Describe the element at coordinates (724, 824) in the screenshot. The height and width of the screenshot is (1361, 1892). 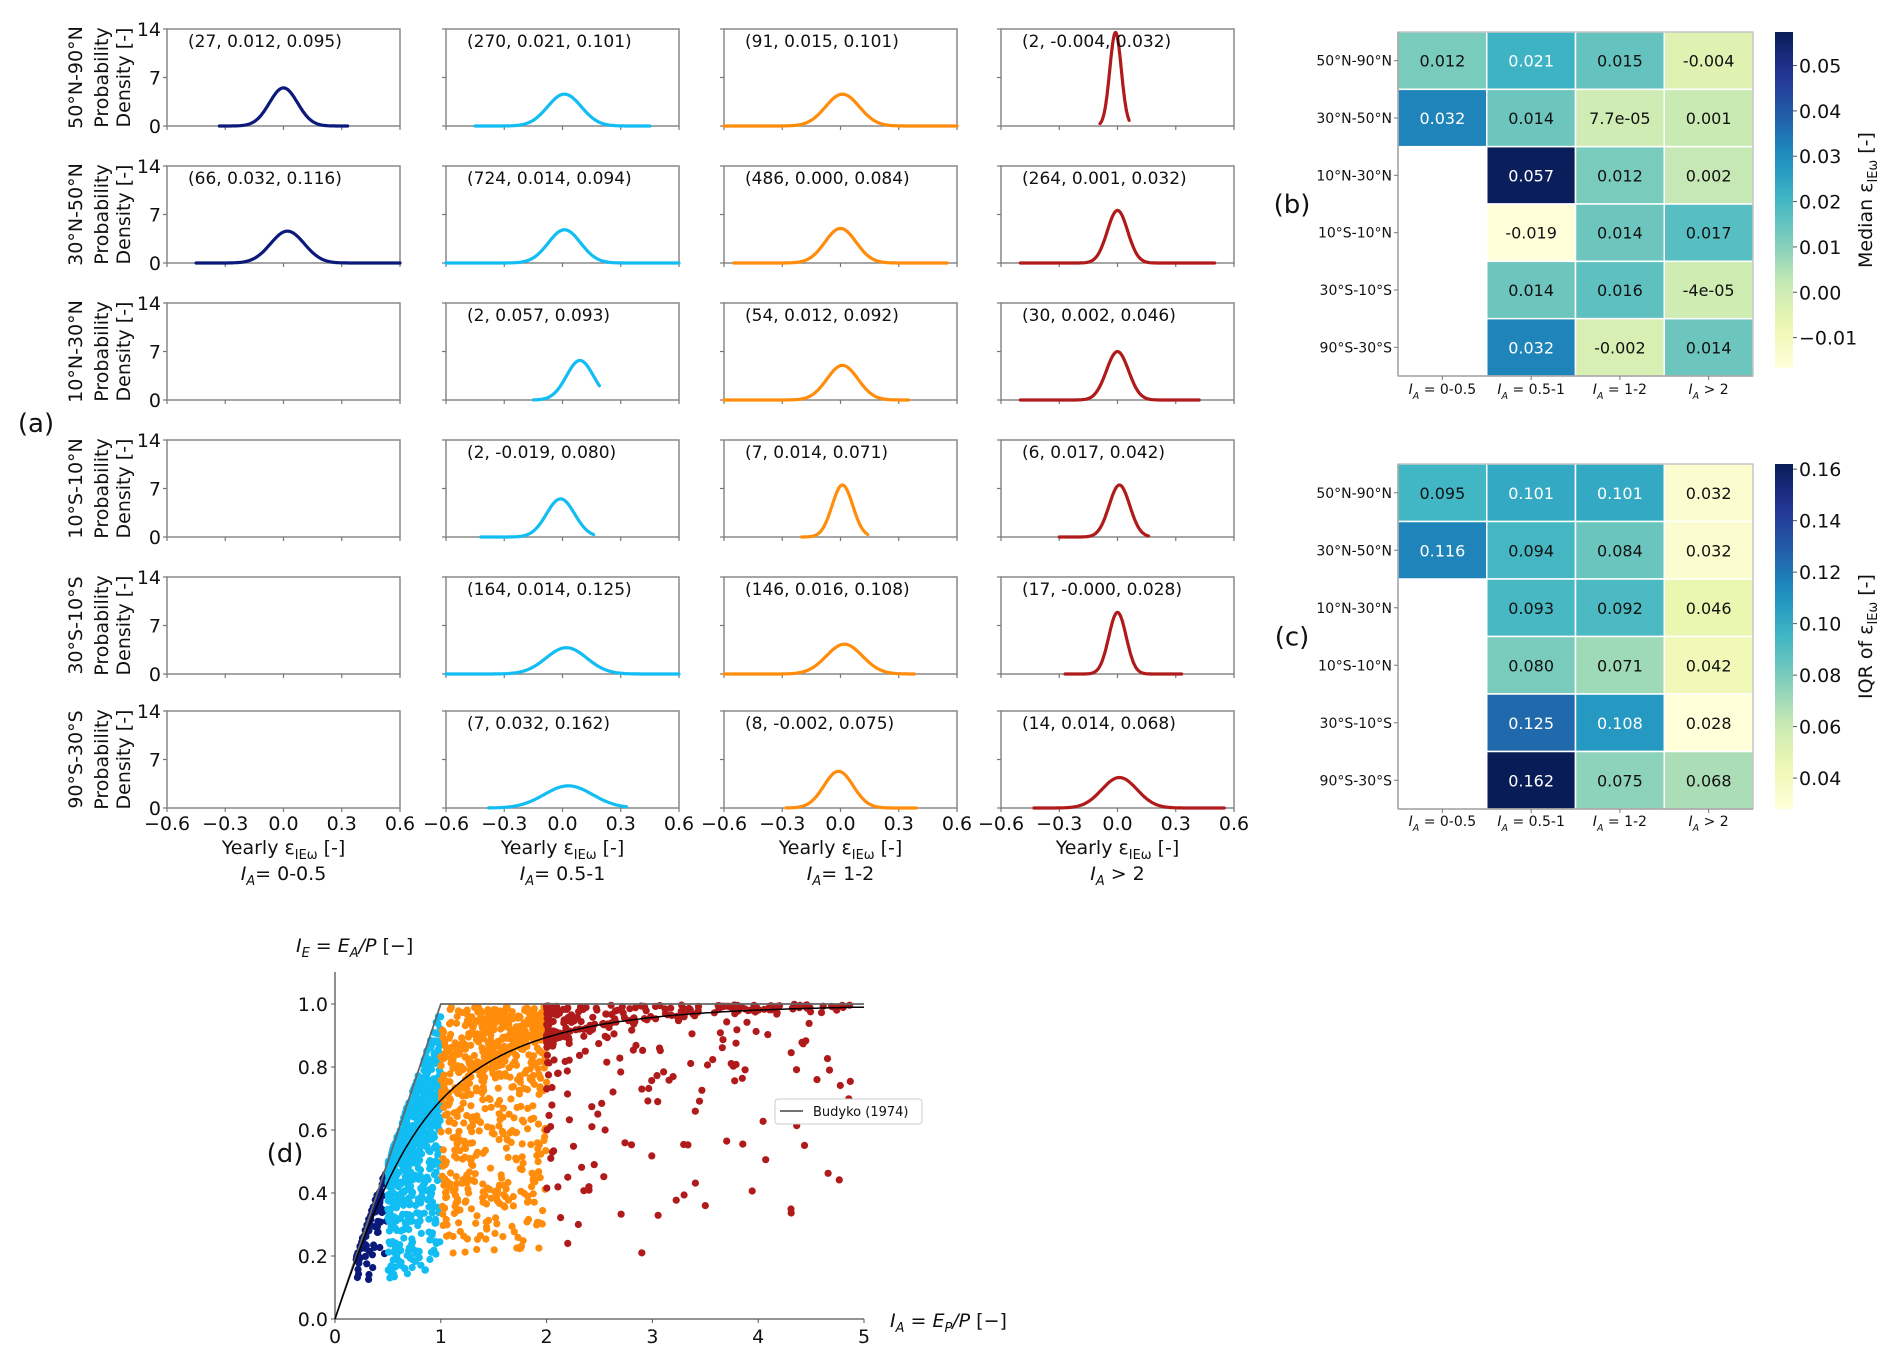
I see `xtick-label: −0.6` at that location.